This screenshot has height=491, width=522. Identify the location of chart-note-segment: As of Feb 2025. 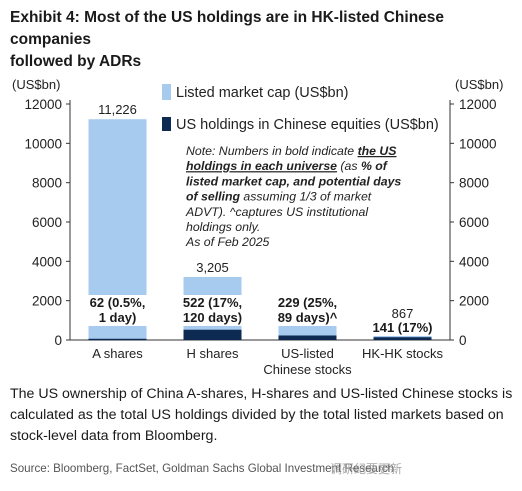
(227, 242).